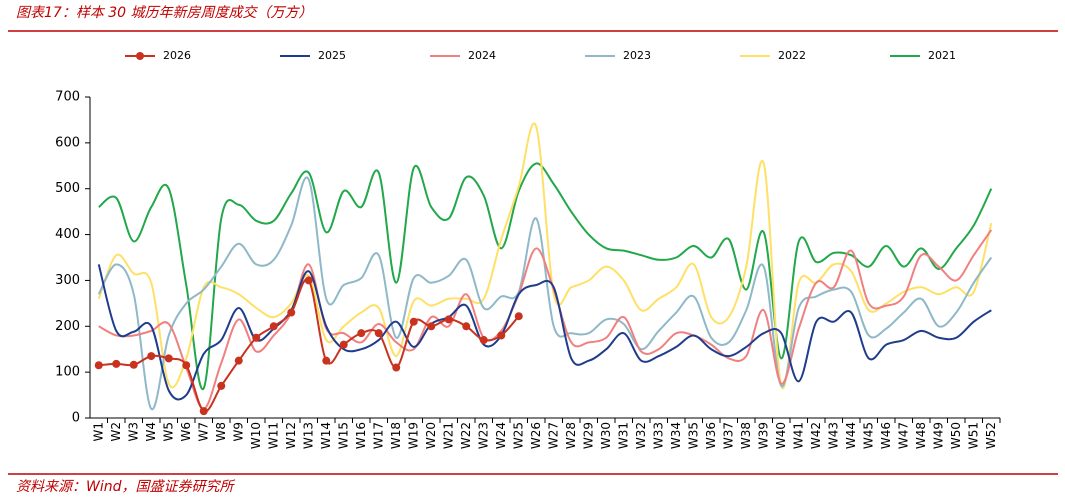 Image resolution: width=1065 pixels, height=499 pixels. I want to click on y-tick-label: 700, so click(67, 97).